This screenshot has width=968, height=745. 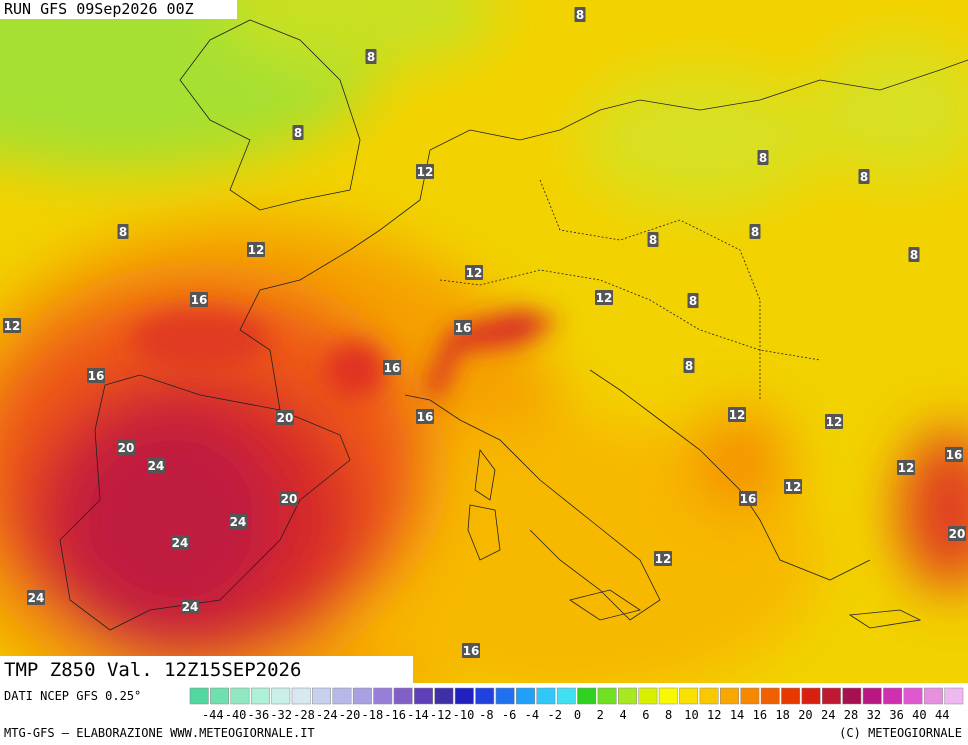 I want to click on colorbar-tick-label: 20, so click(x=805, y=715).